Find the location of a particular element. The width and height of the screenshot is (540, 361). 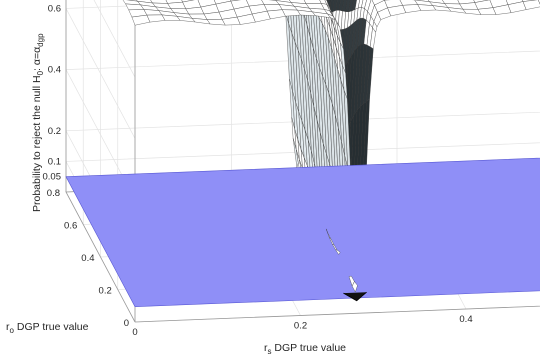

z-tick-label-4: 0.6 is located at coordinates (54, 8).